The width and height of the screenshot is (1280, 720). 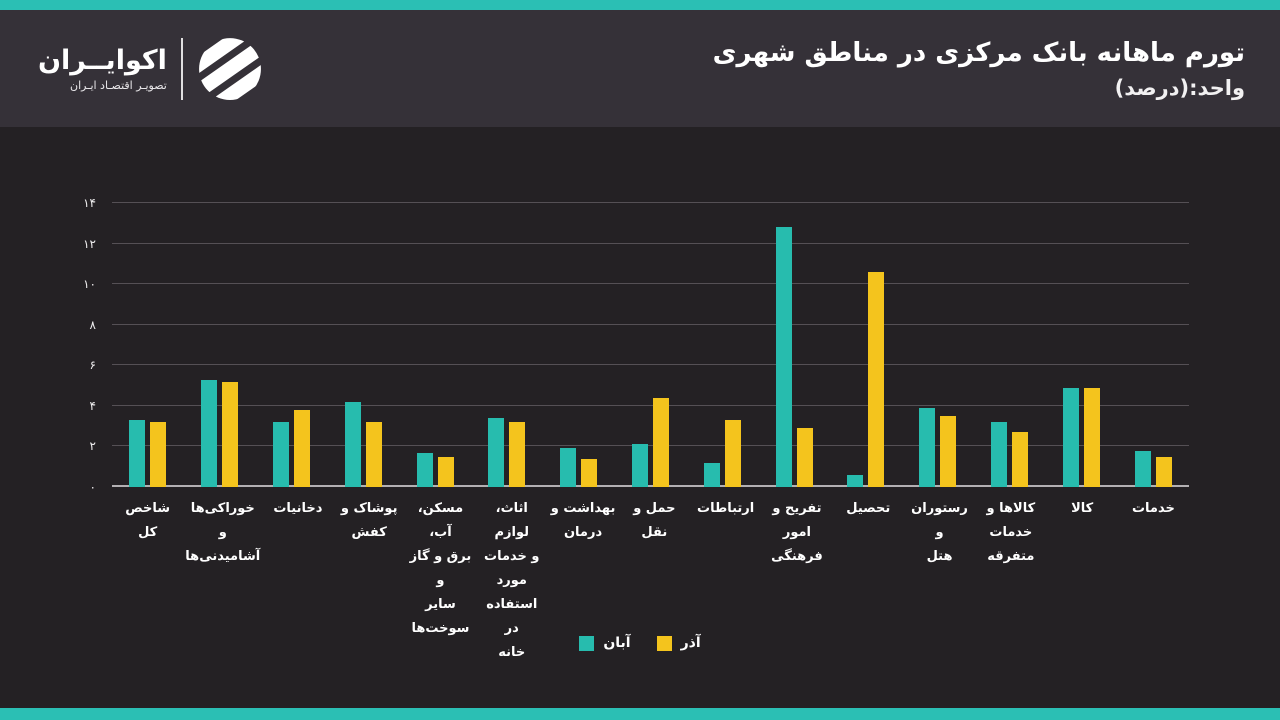 I want to click on y-axis: ۰ ۲ ۴ ۶ ۸ ۱۰ ۱۲ ۱۴, so click(x=79, y=345).